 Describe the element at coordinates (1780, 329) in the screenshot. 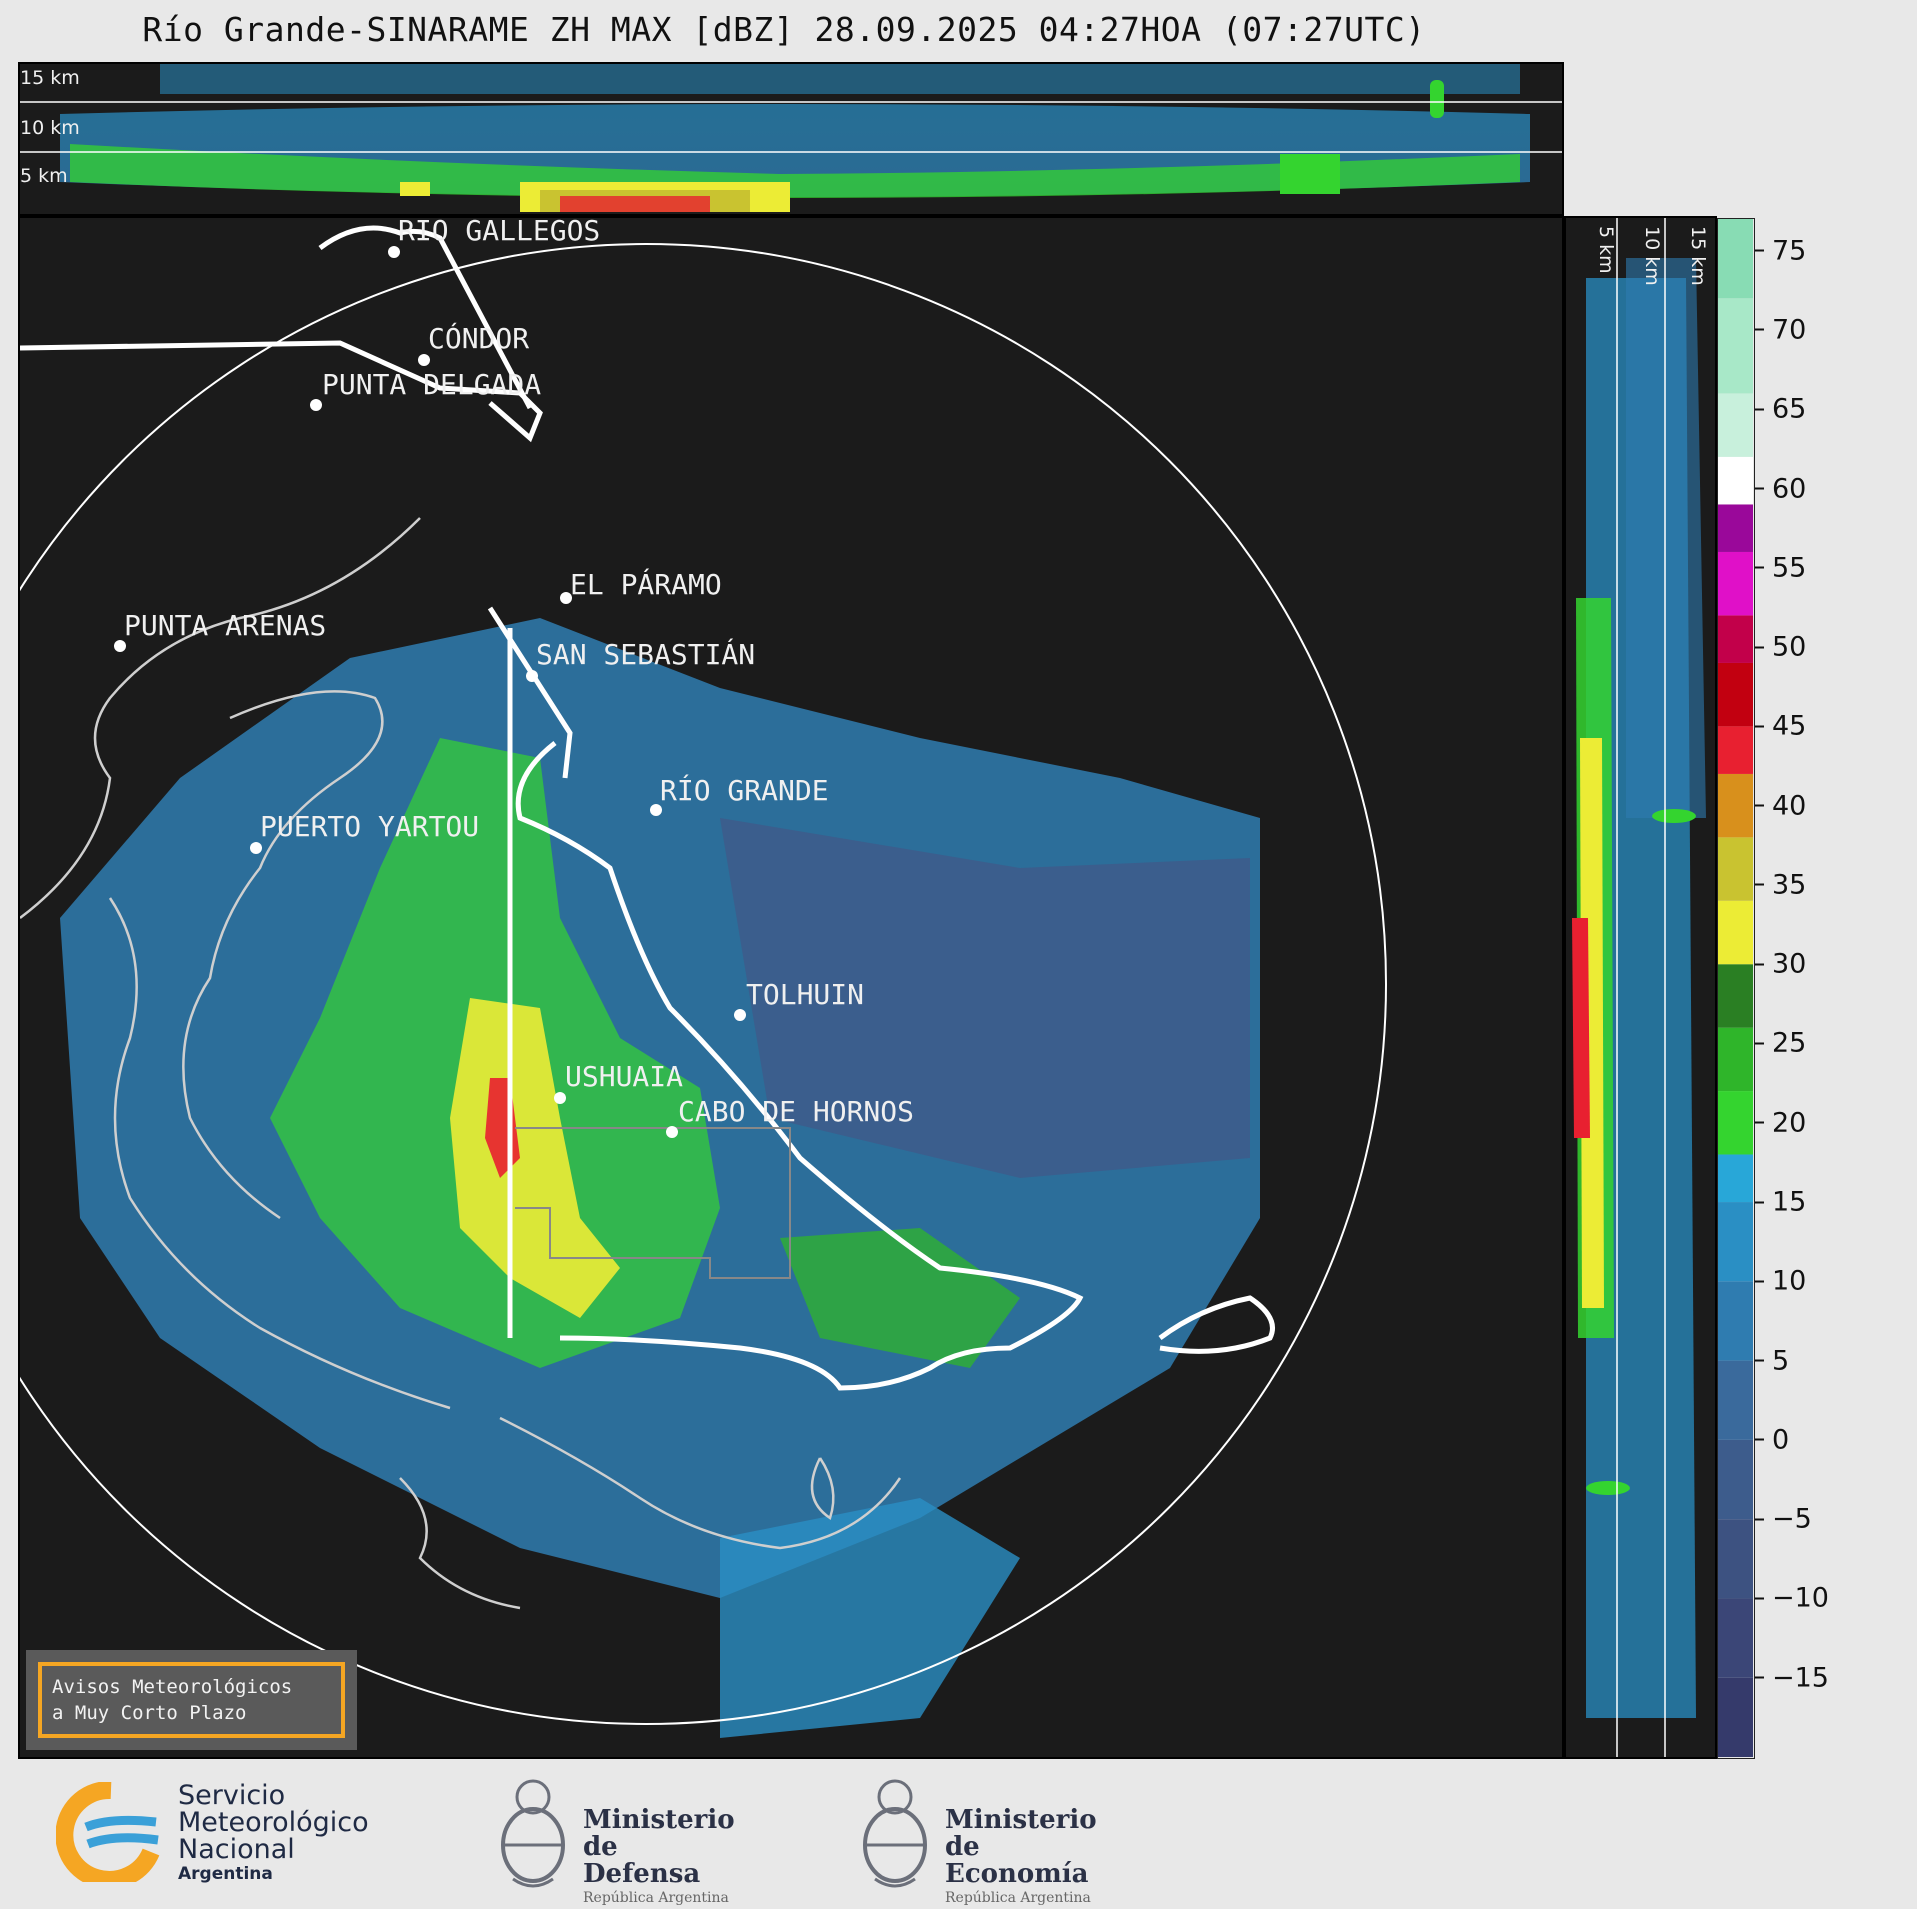

I see `colorbar-tick: 70` at that location.